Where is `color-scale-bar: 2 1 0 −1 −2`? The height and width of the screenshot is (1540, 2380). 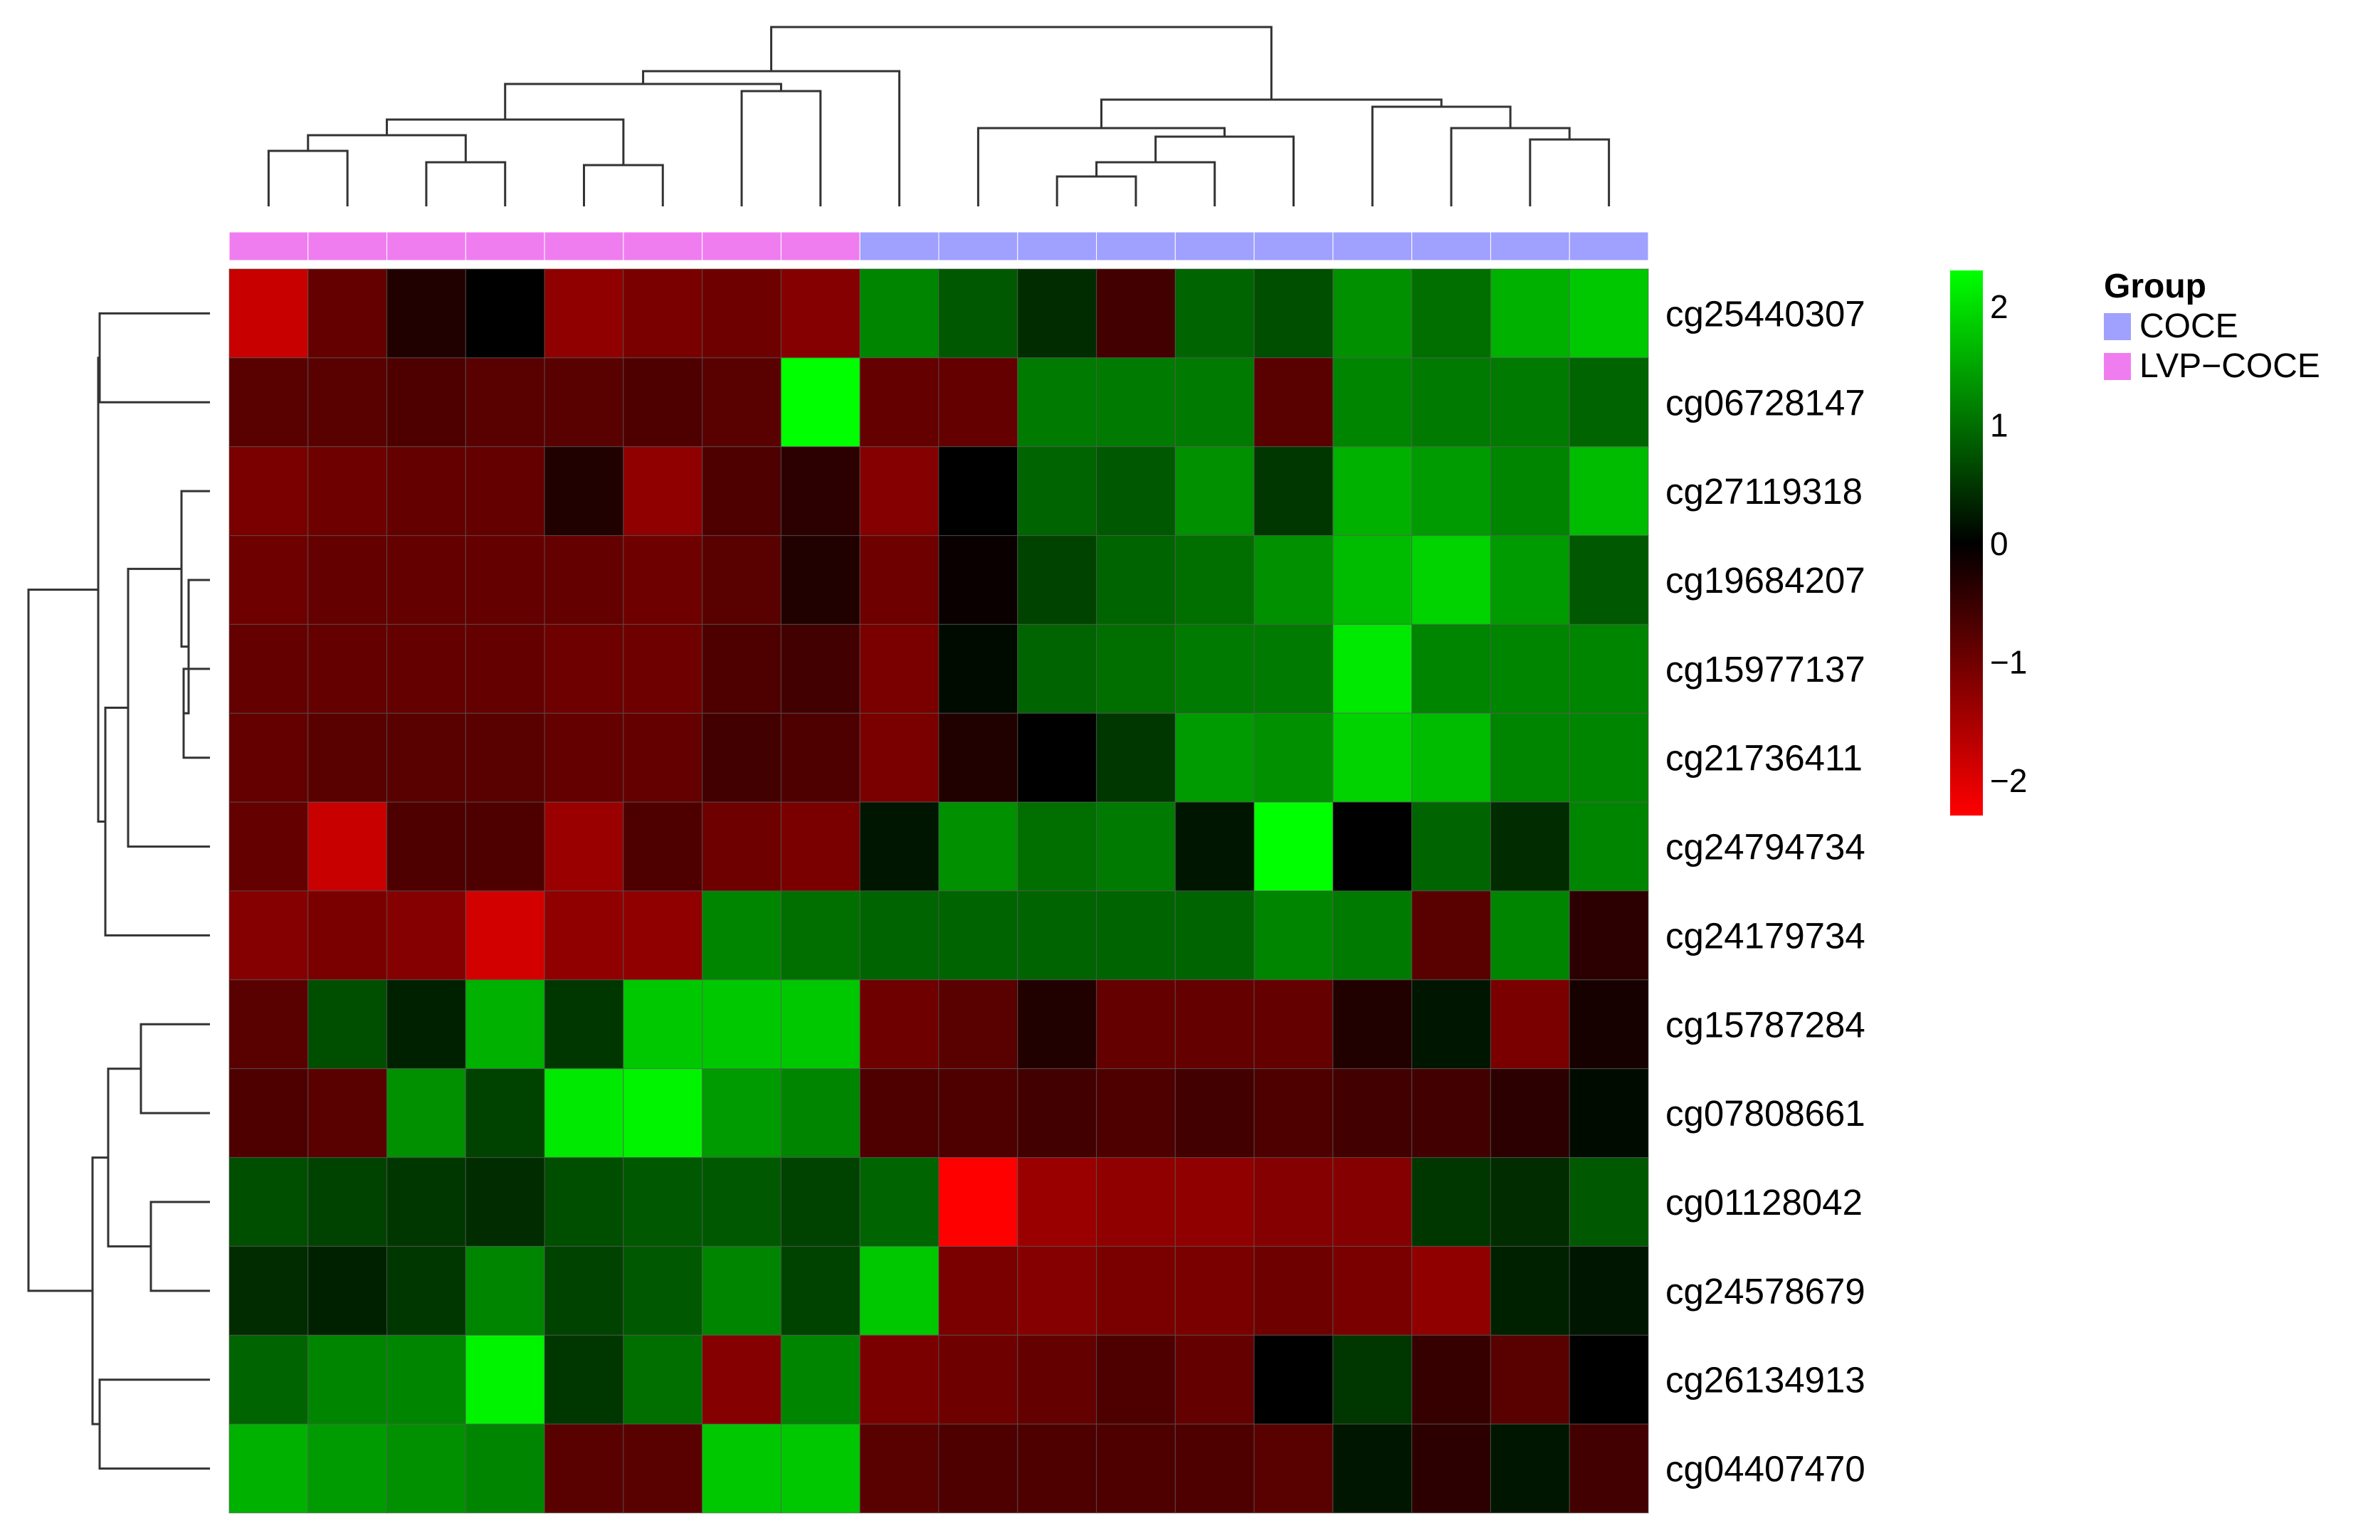
color-scale-bar: 2 1 0 −1 −2 is located at coordinates (1988, 543).